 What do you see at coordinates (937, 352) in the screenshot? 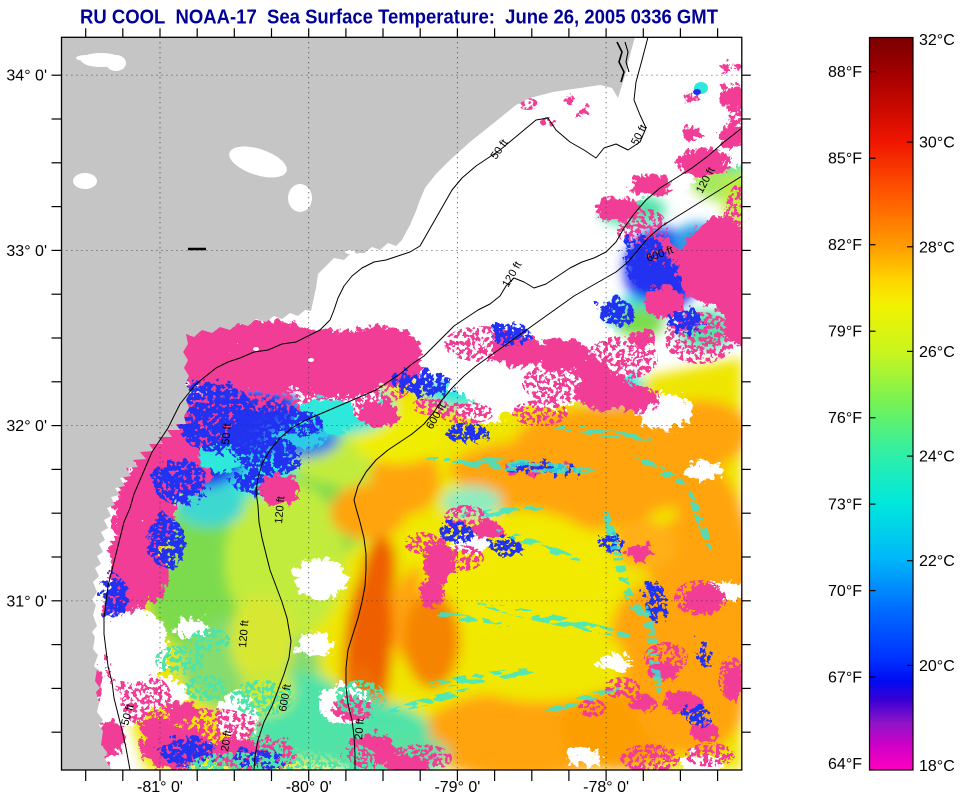
I see `svg-text: 26°C` at bounding box center [937, 352].